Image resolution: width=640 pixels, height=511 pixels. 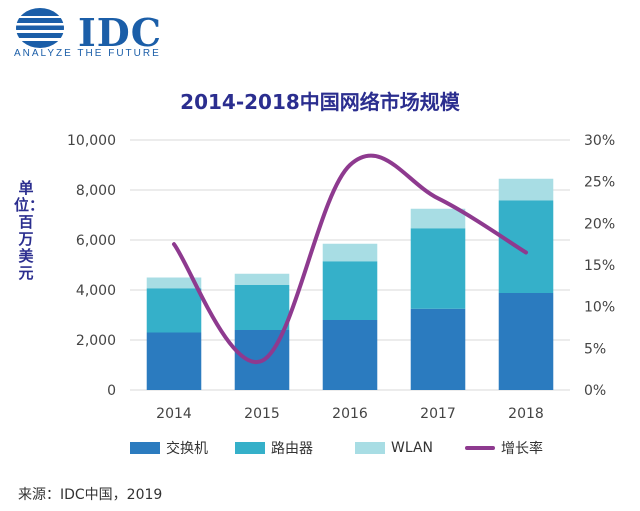 What do you see at coordinates (480, 448) in the screenshot?
I see `legend-swatch-growth` at bounding box center [480, 448].